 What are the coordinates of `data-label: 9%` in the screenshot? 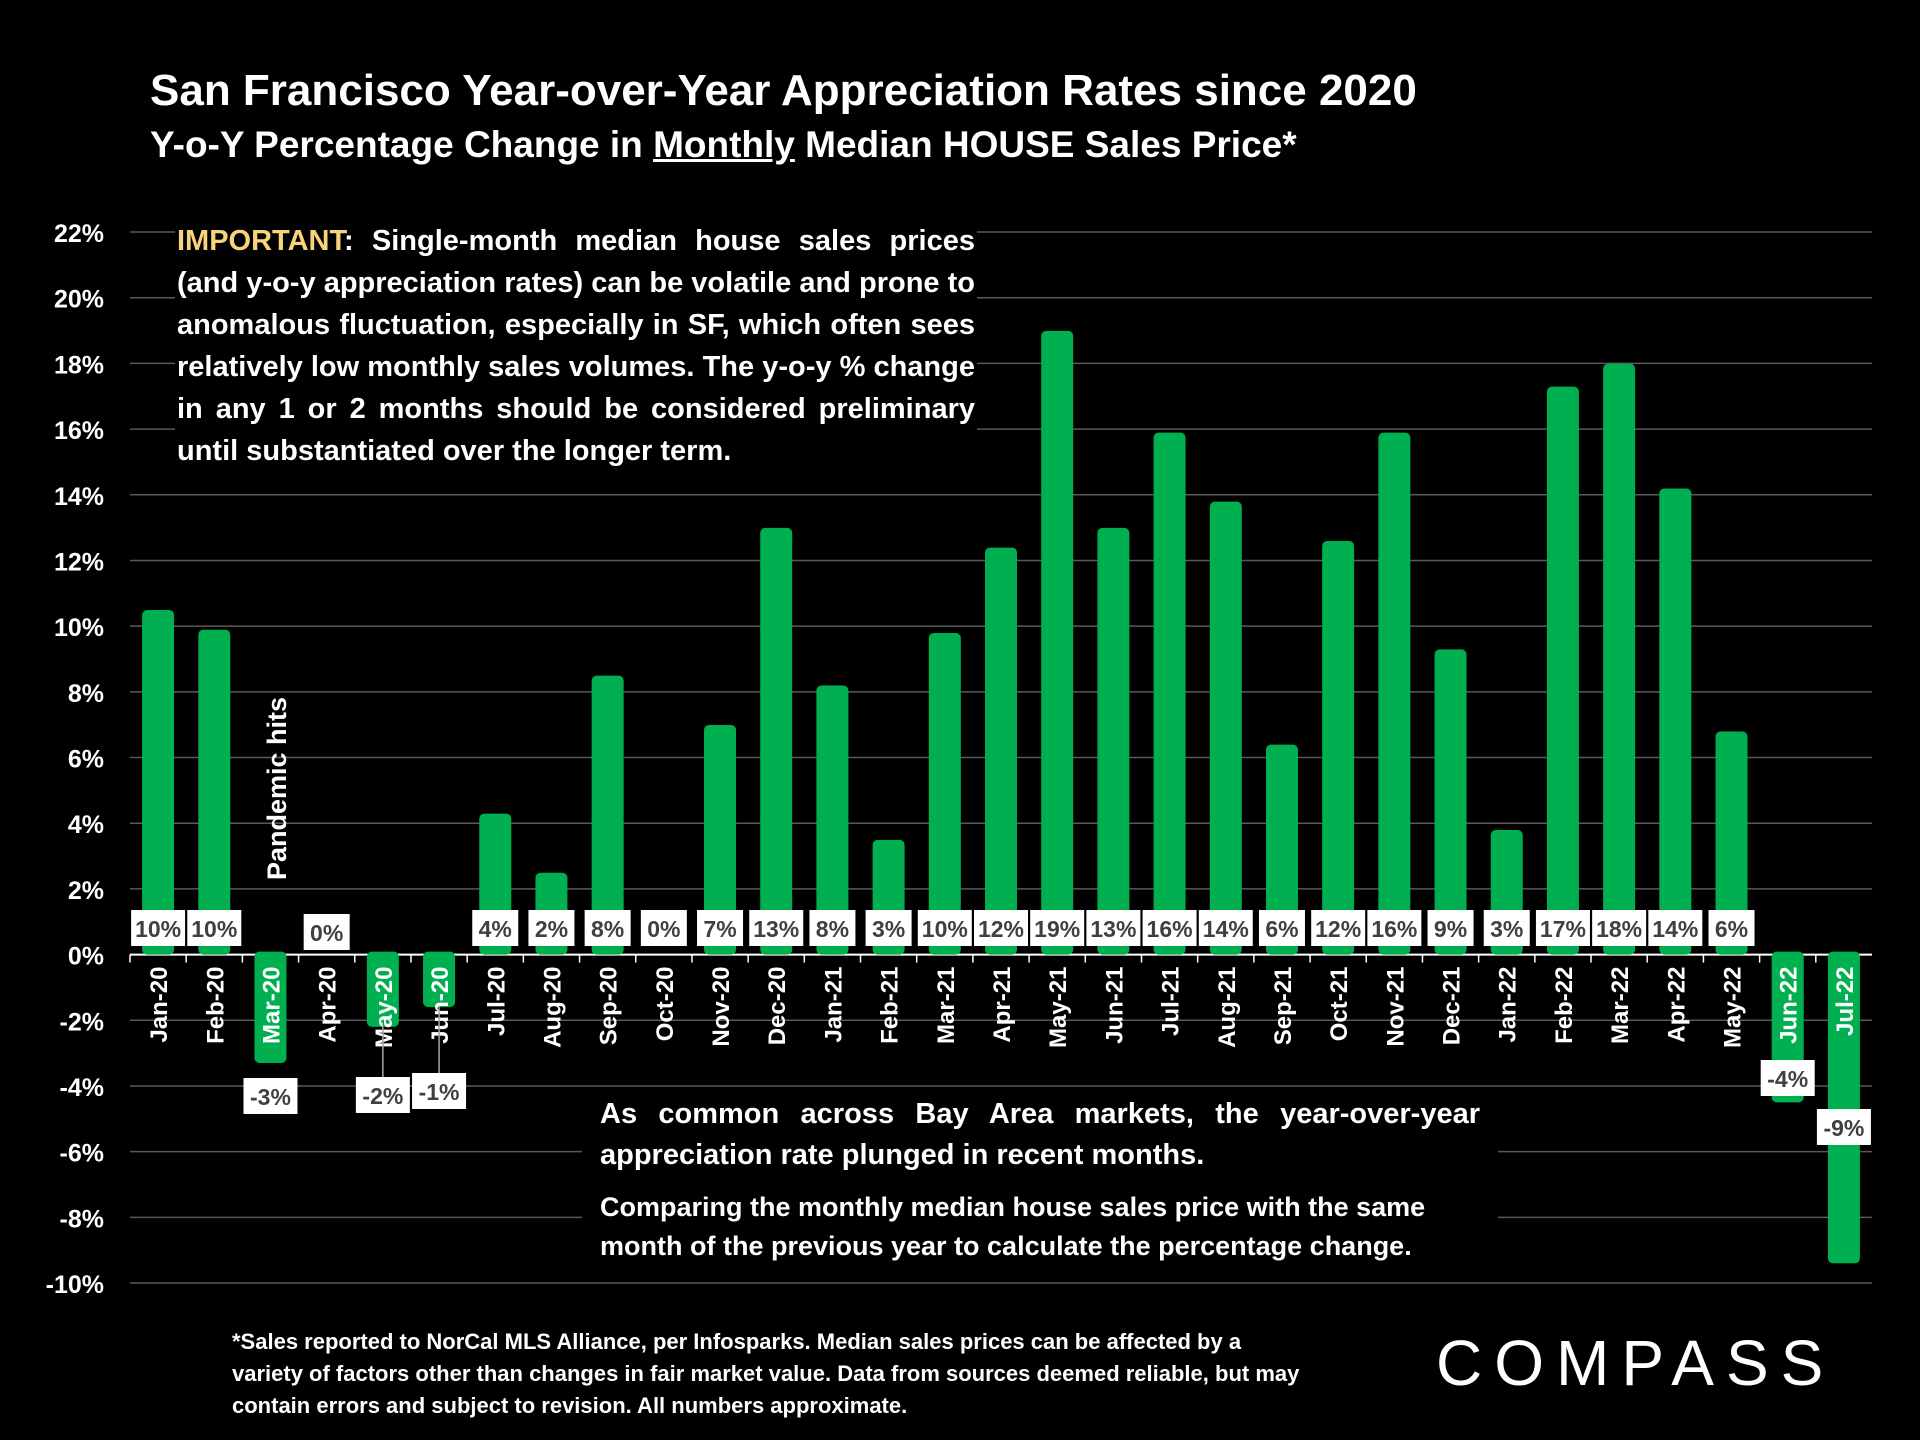 It's located at (1450, 929).